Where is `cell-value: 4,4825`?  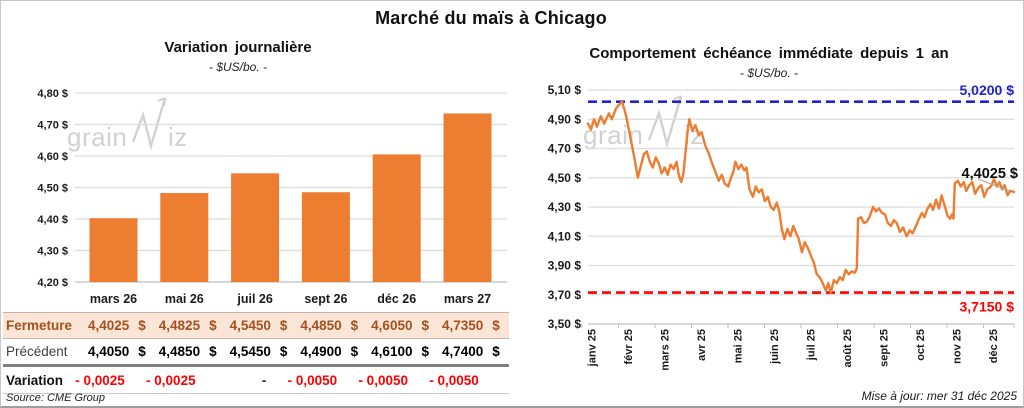 cell-value: 4,4825 is located at coordinates (179, 325).